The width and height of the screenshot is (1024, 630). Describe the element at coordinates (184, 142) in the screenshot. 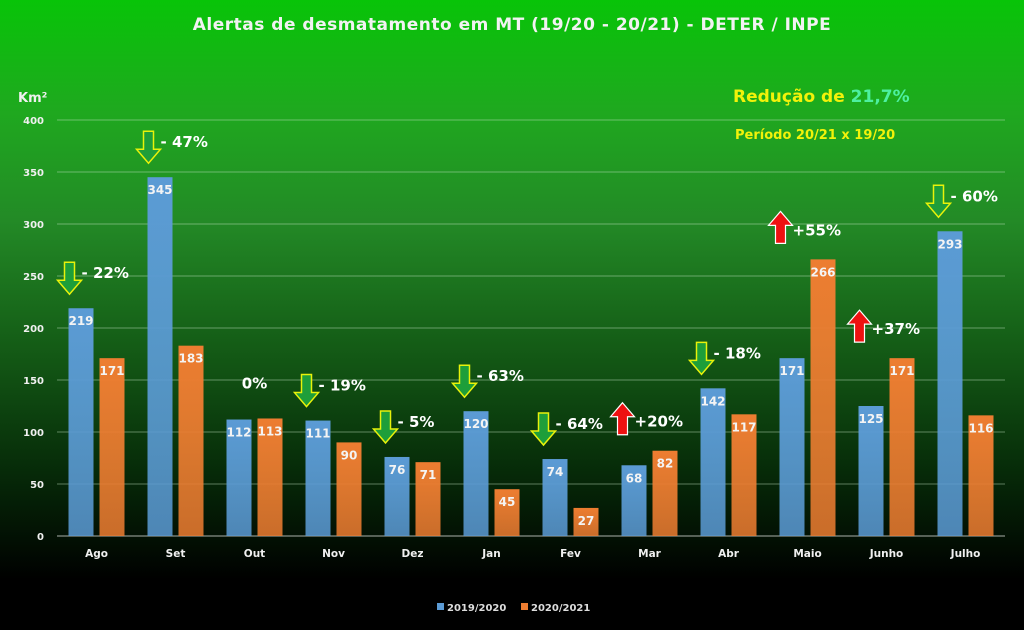

I see `change-annotation: - 47%` at that location.